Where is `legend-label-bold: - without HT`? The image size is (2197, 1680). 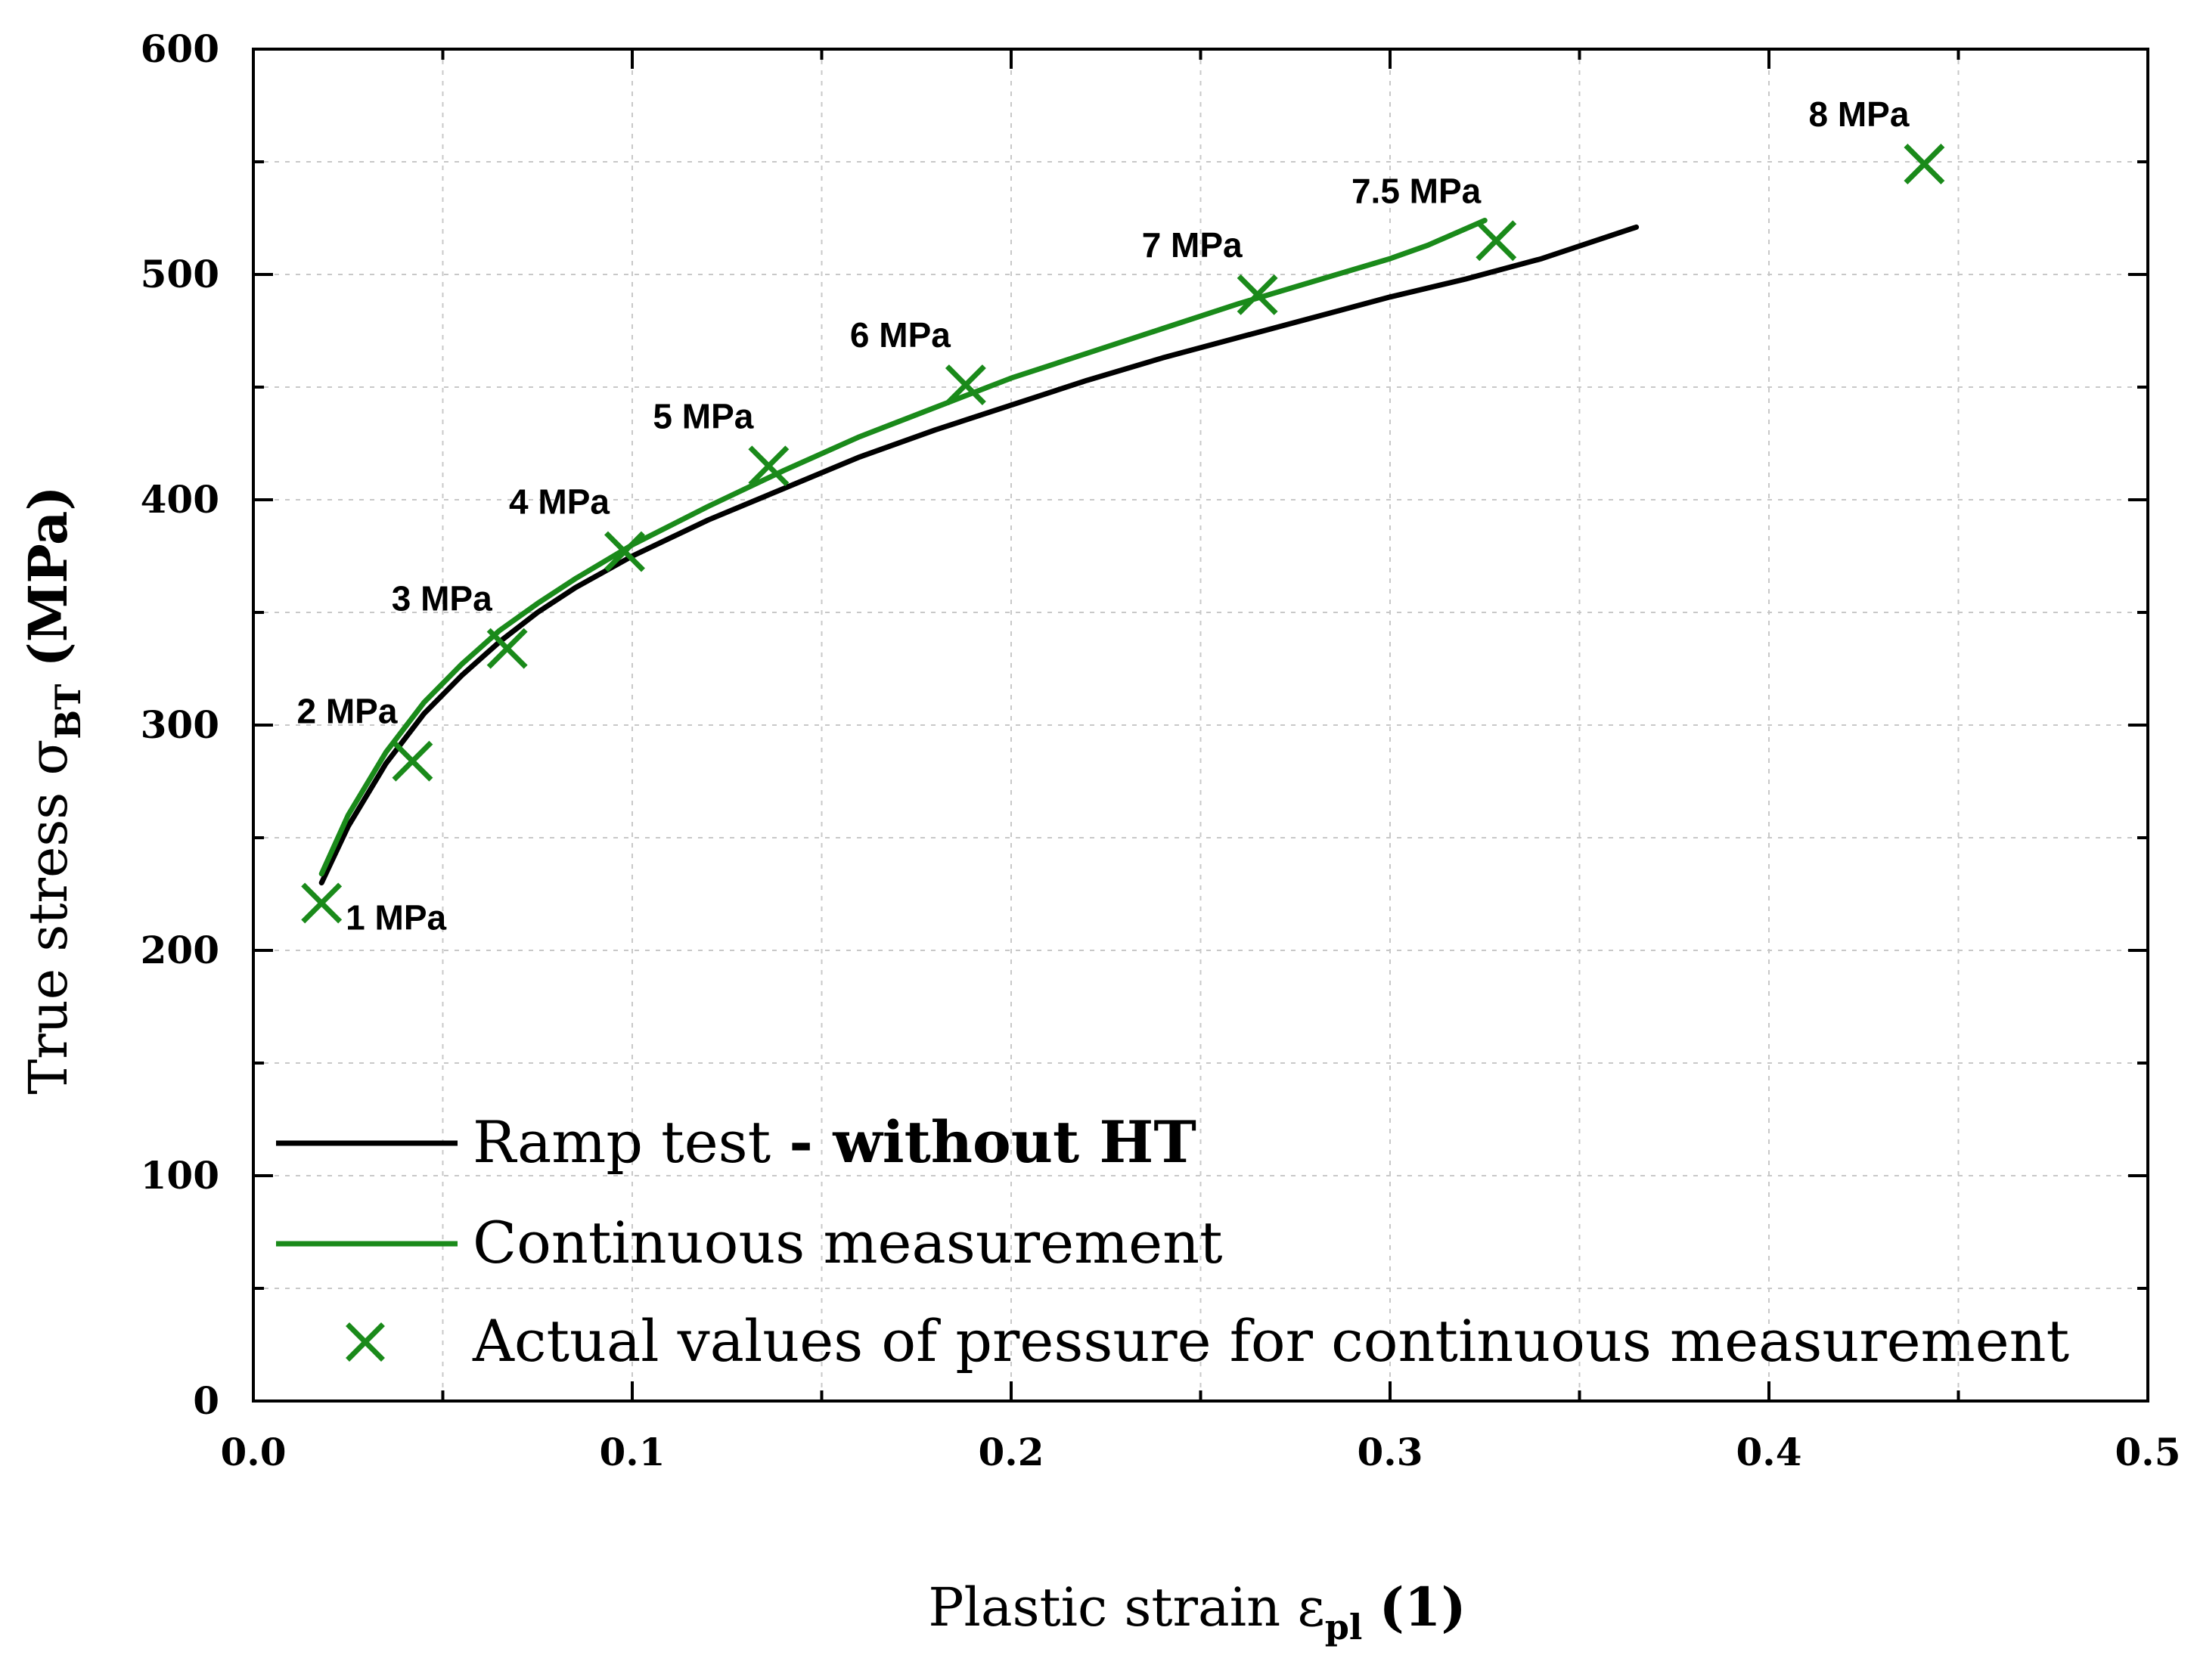
legend-label-bold: - without HT is located at coordinates (992, 1142).